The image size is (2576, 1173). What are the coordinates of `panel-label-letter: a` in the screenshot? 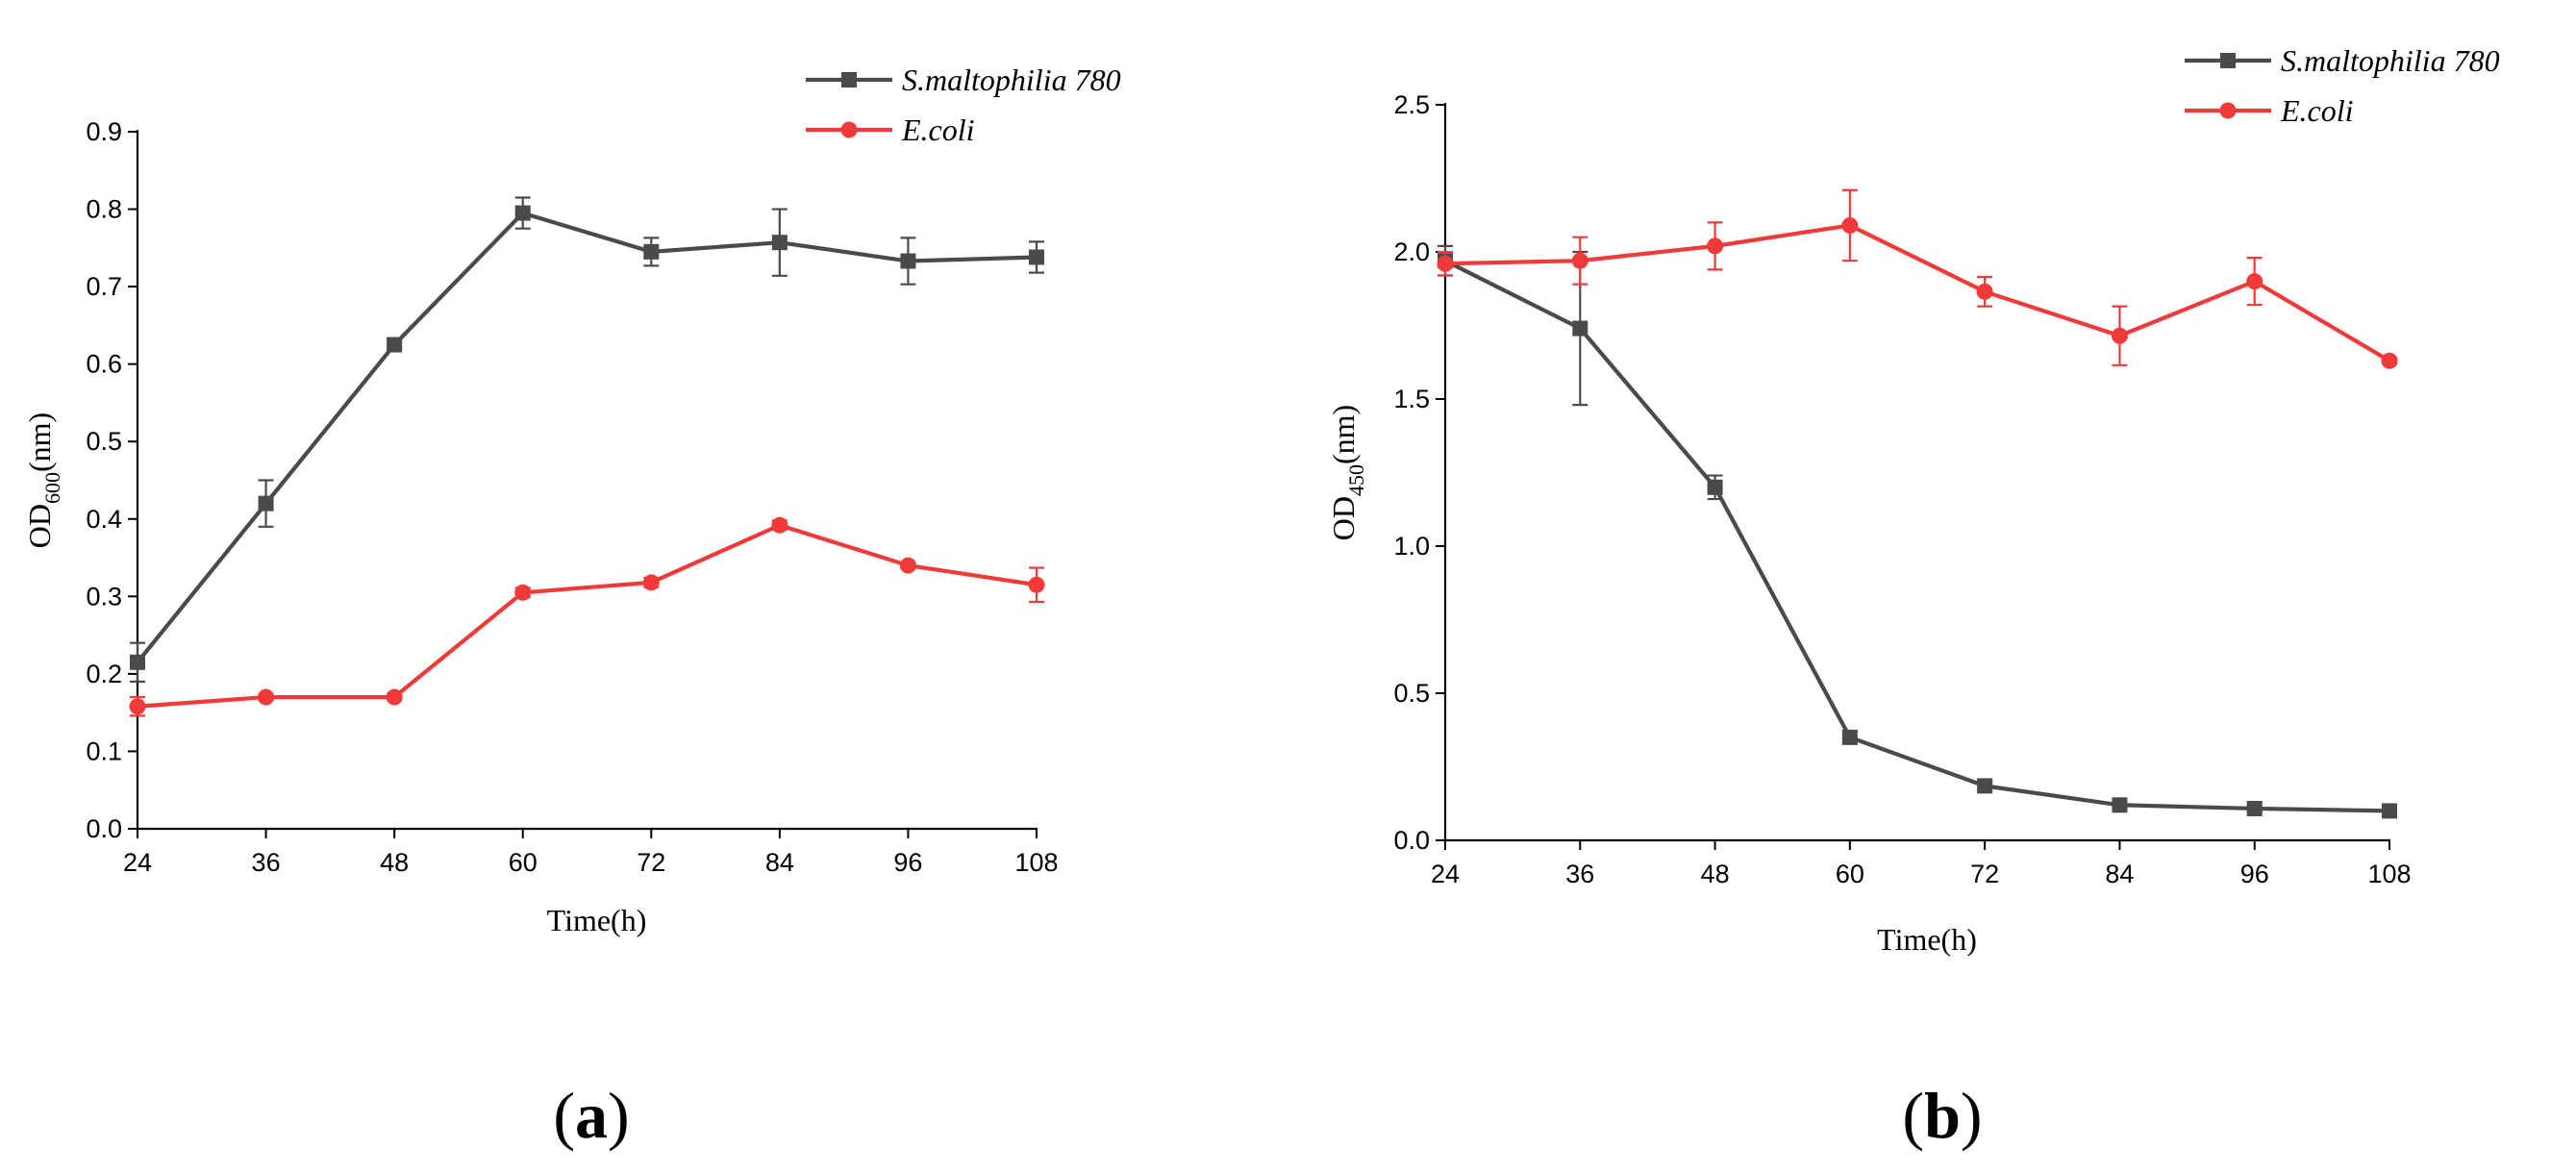 It's located at (591, 1115).